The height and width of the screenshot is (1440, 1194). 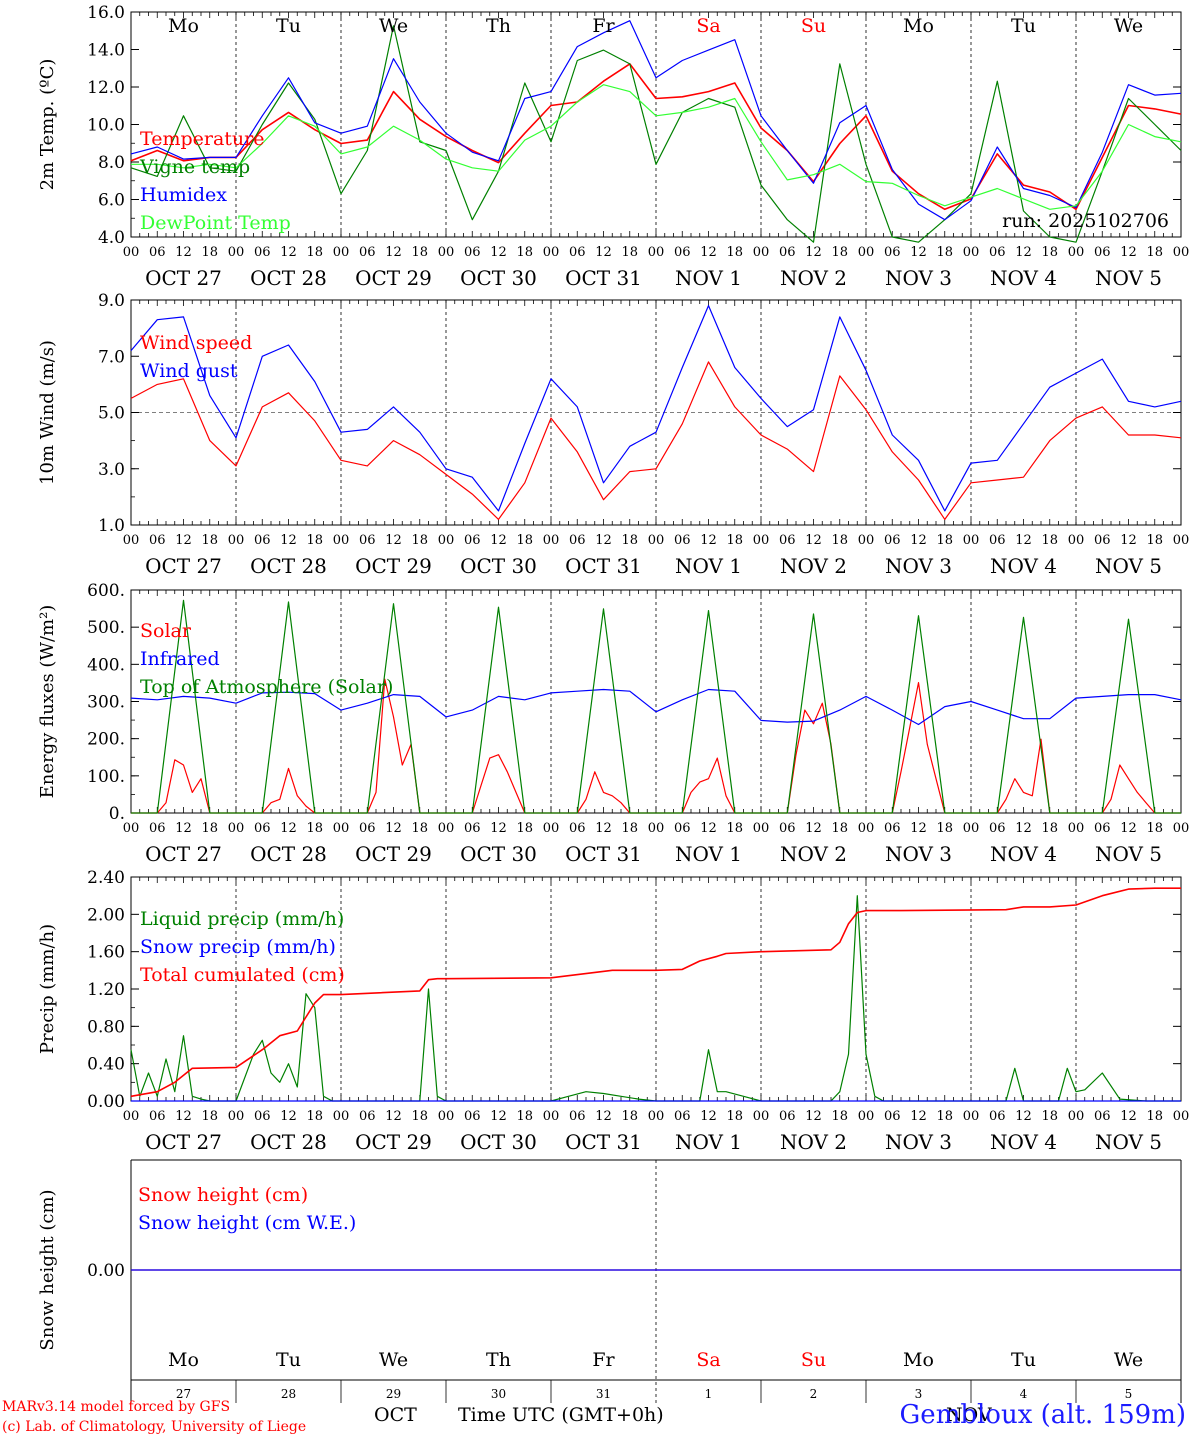 What do you see at coordinates (1128, 854) in the screenshot?
I see `energy-date-label: NOV 5` at bounding box center [1128, 854].